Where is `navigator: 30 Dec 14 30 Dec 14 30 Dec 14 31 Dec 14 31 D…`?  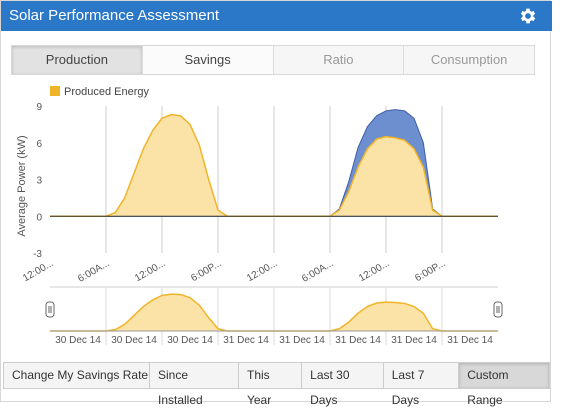
navigator: 30 Dec 14 30 Dec 14 30 Dec 14 31 Dec 14 31 D… is located at coordinates (274, 316).